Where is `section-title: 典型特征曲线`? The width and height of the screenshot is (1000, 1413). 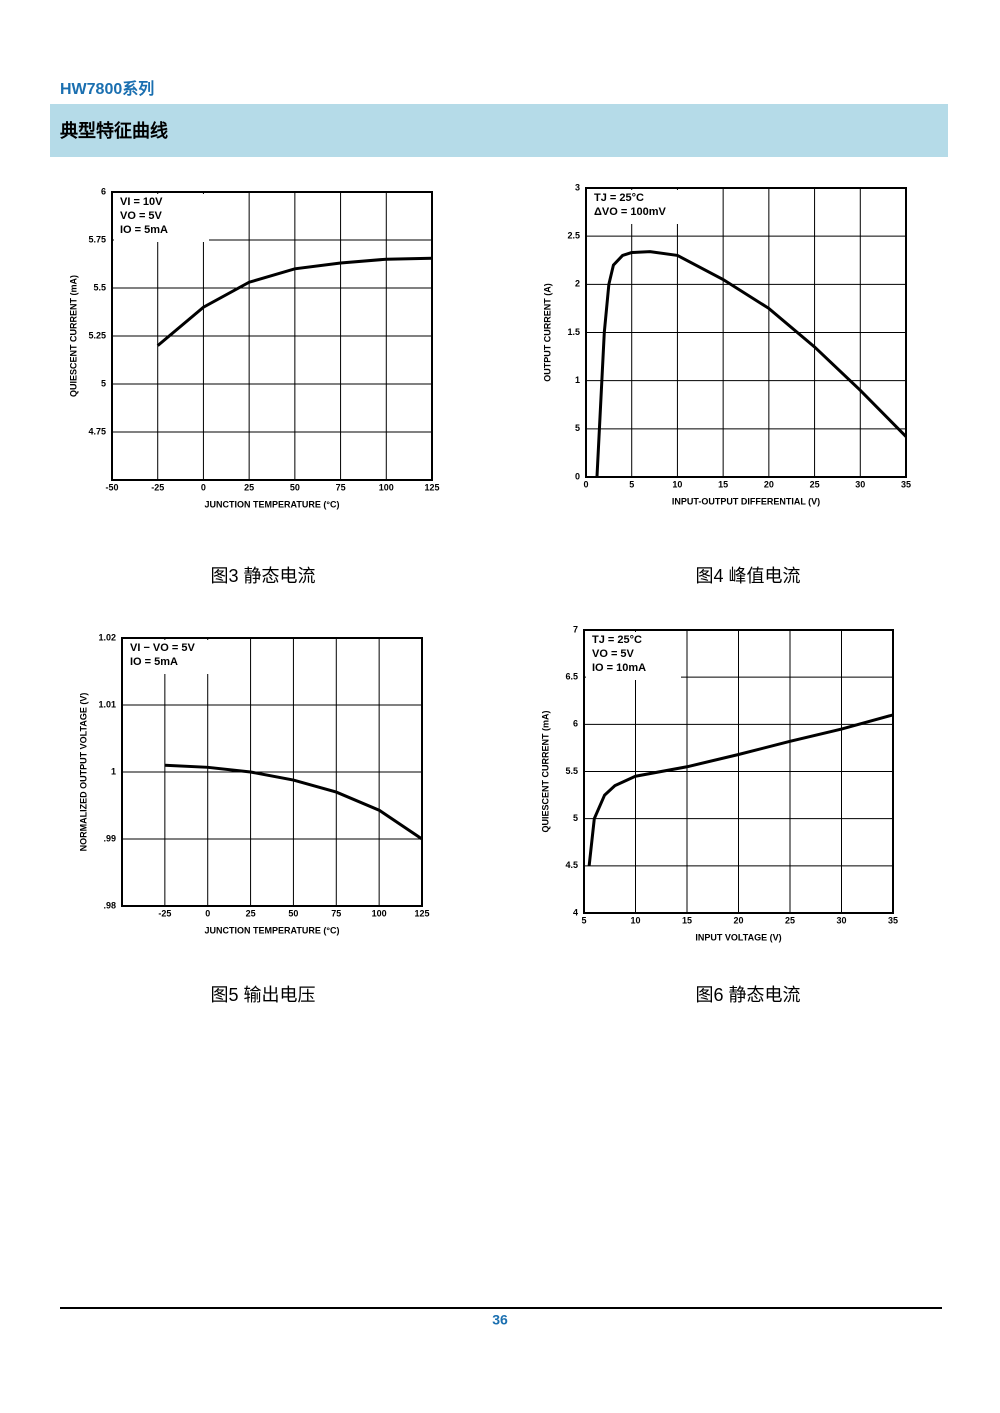 section-title: 典型特征曲线 is located at coordinates (114, 130).